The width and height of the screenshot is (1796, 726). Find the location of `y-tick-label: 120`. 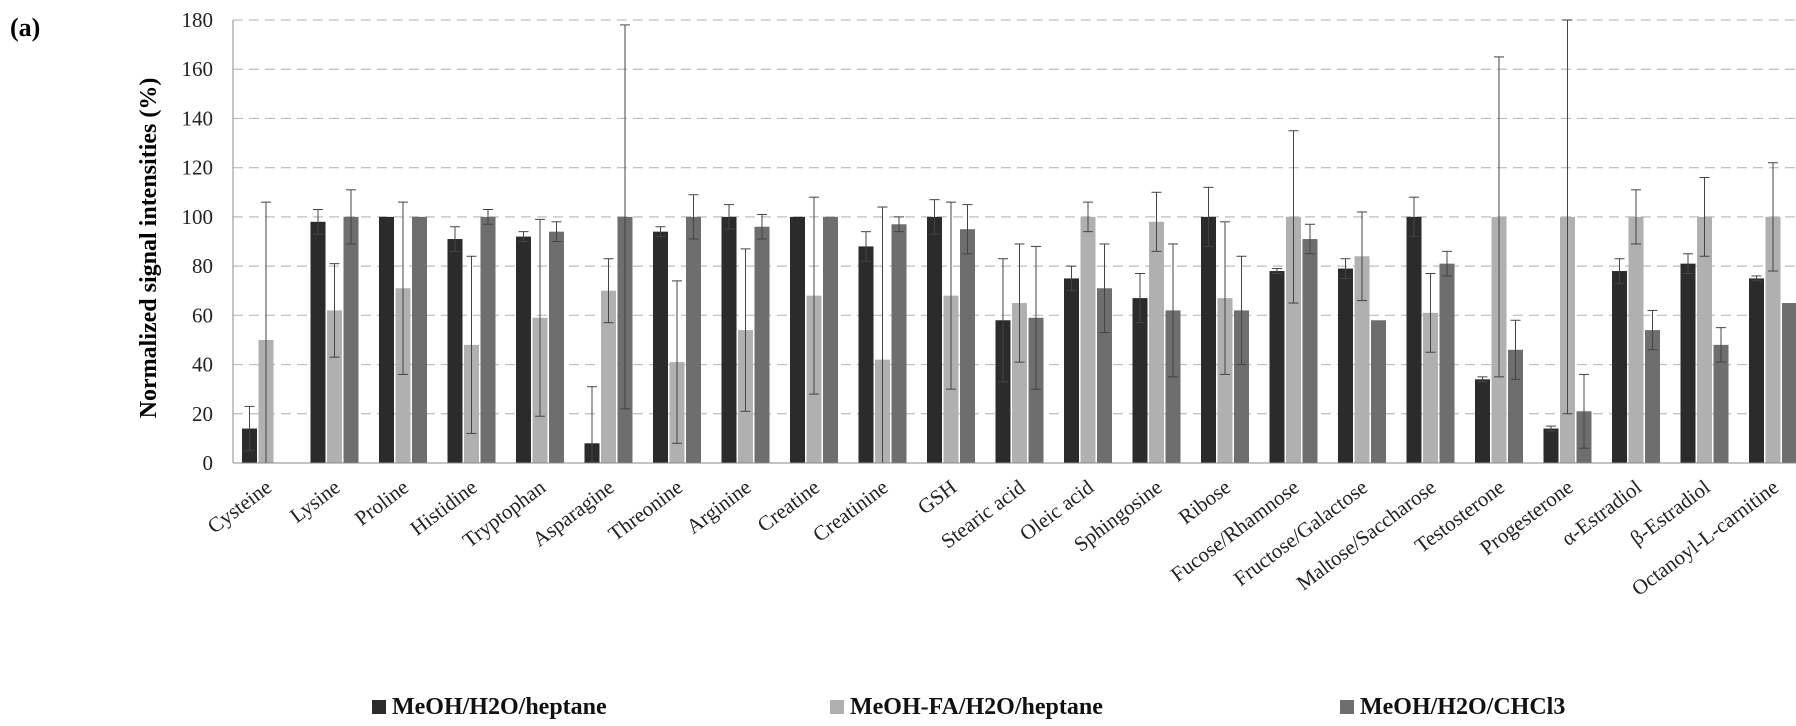

y-tick-label: 120 is located at coordinates (198, 168).